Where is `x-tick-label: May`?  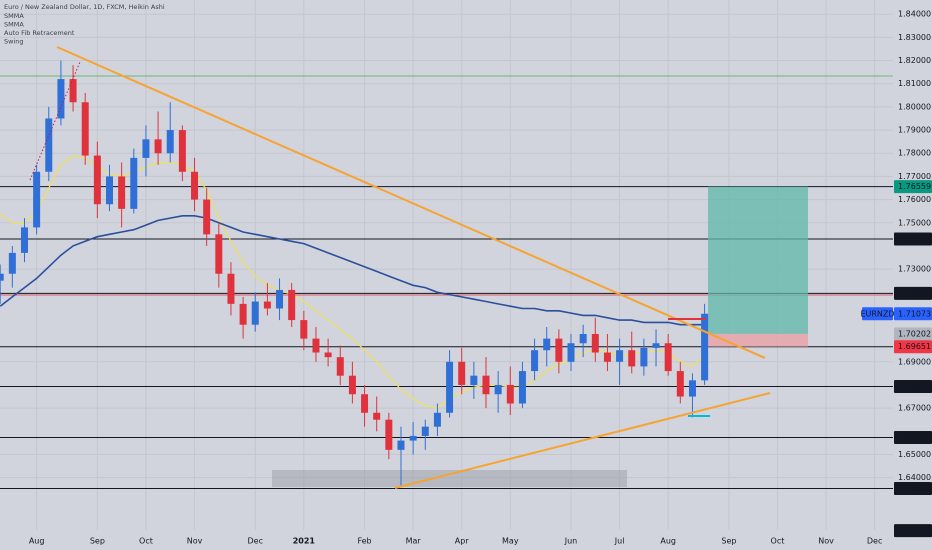 x-tick-label: May is located at coordinates (510, 541).